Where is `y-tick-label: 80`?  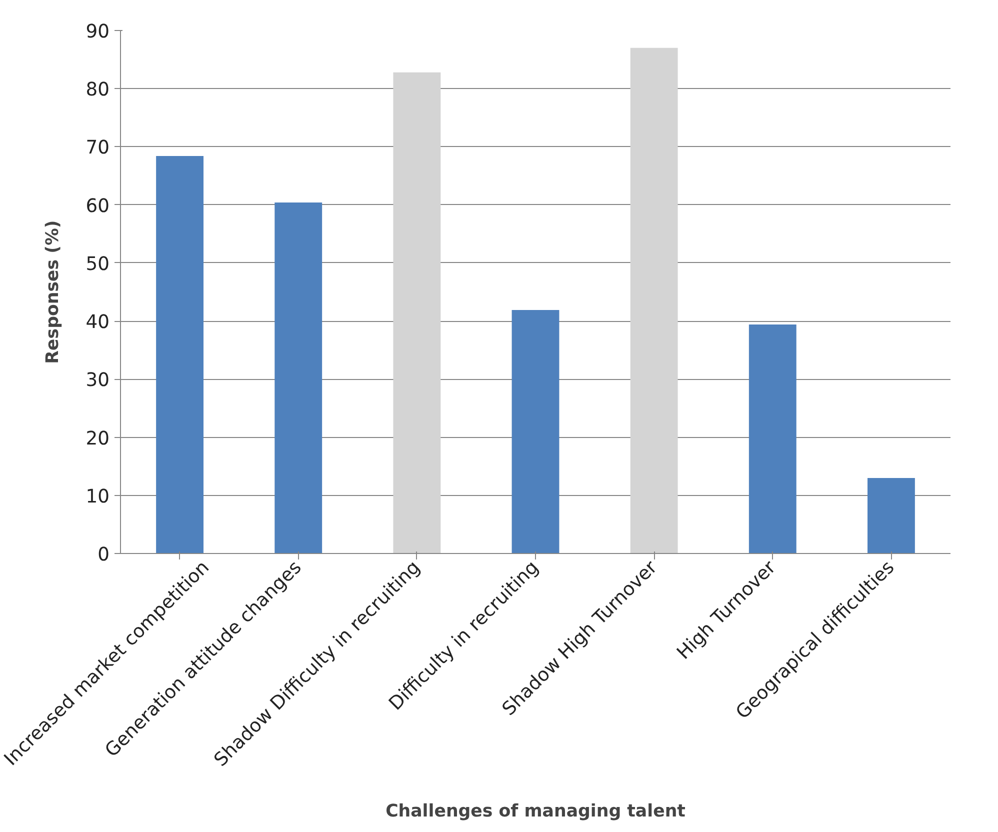
y-tick-label: 80 is located at coordinates (98, 90).